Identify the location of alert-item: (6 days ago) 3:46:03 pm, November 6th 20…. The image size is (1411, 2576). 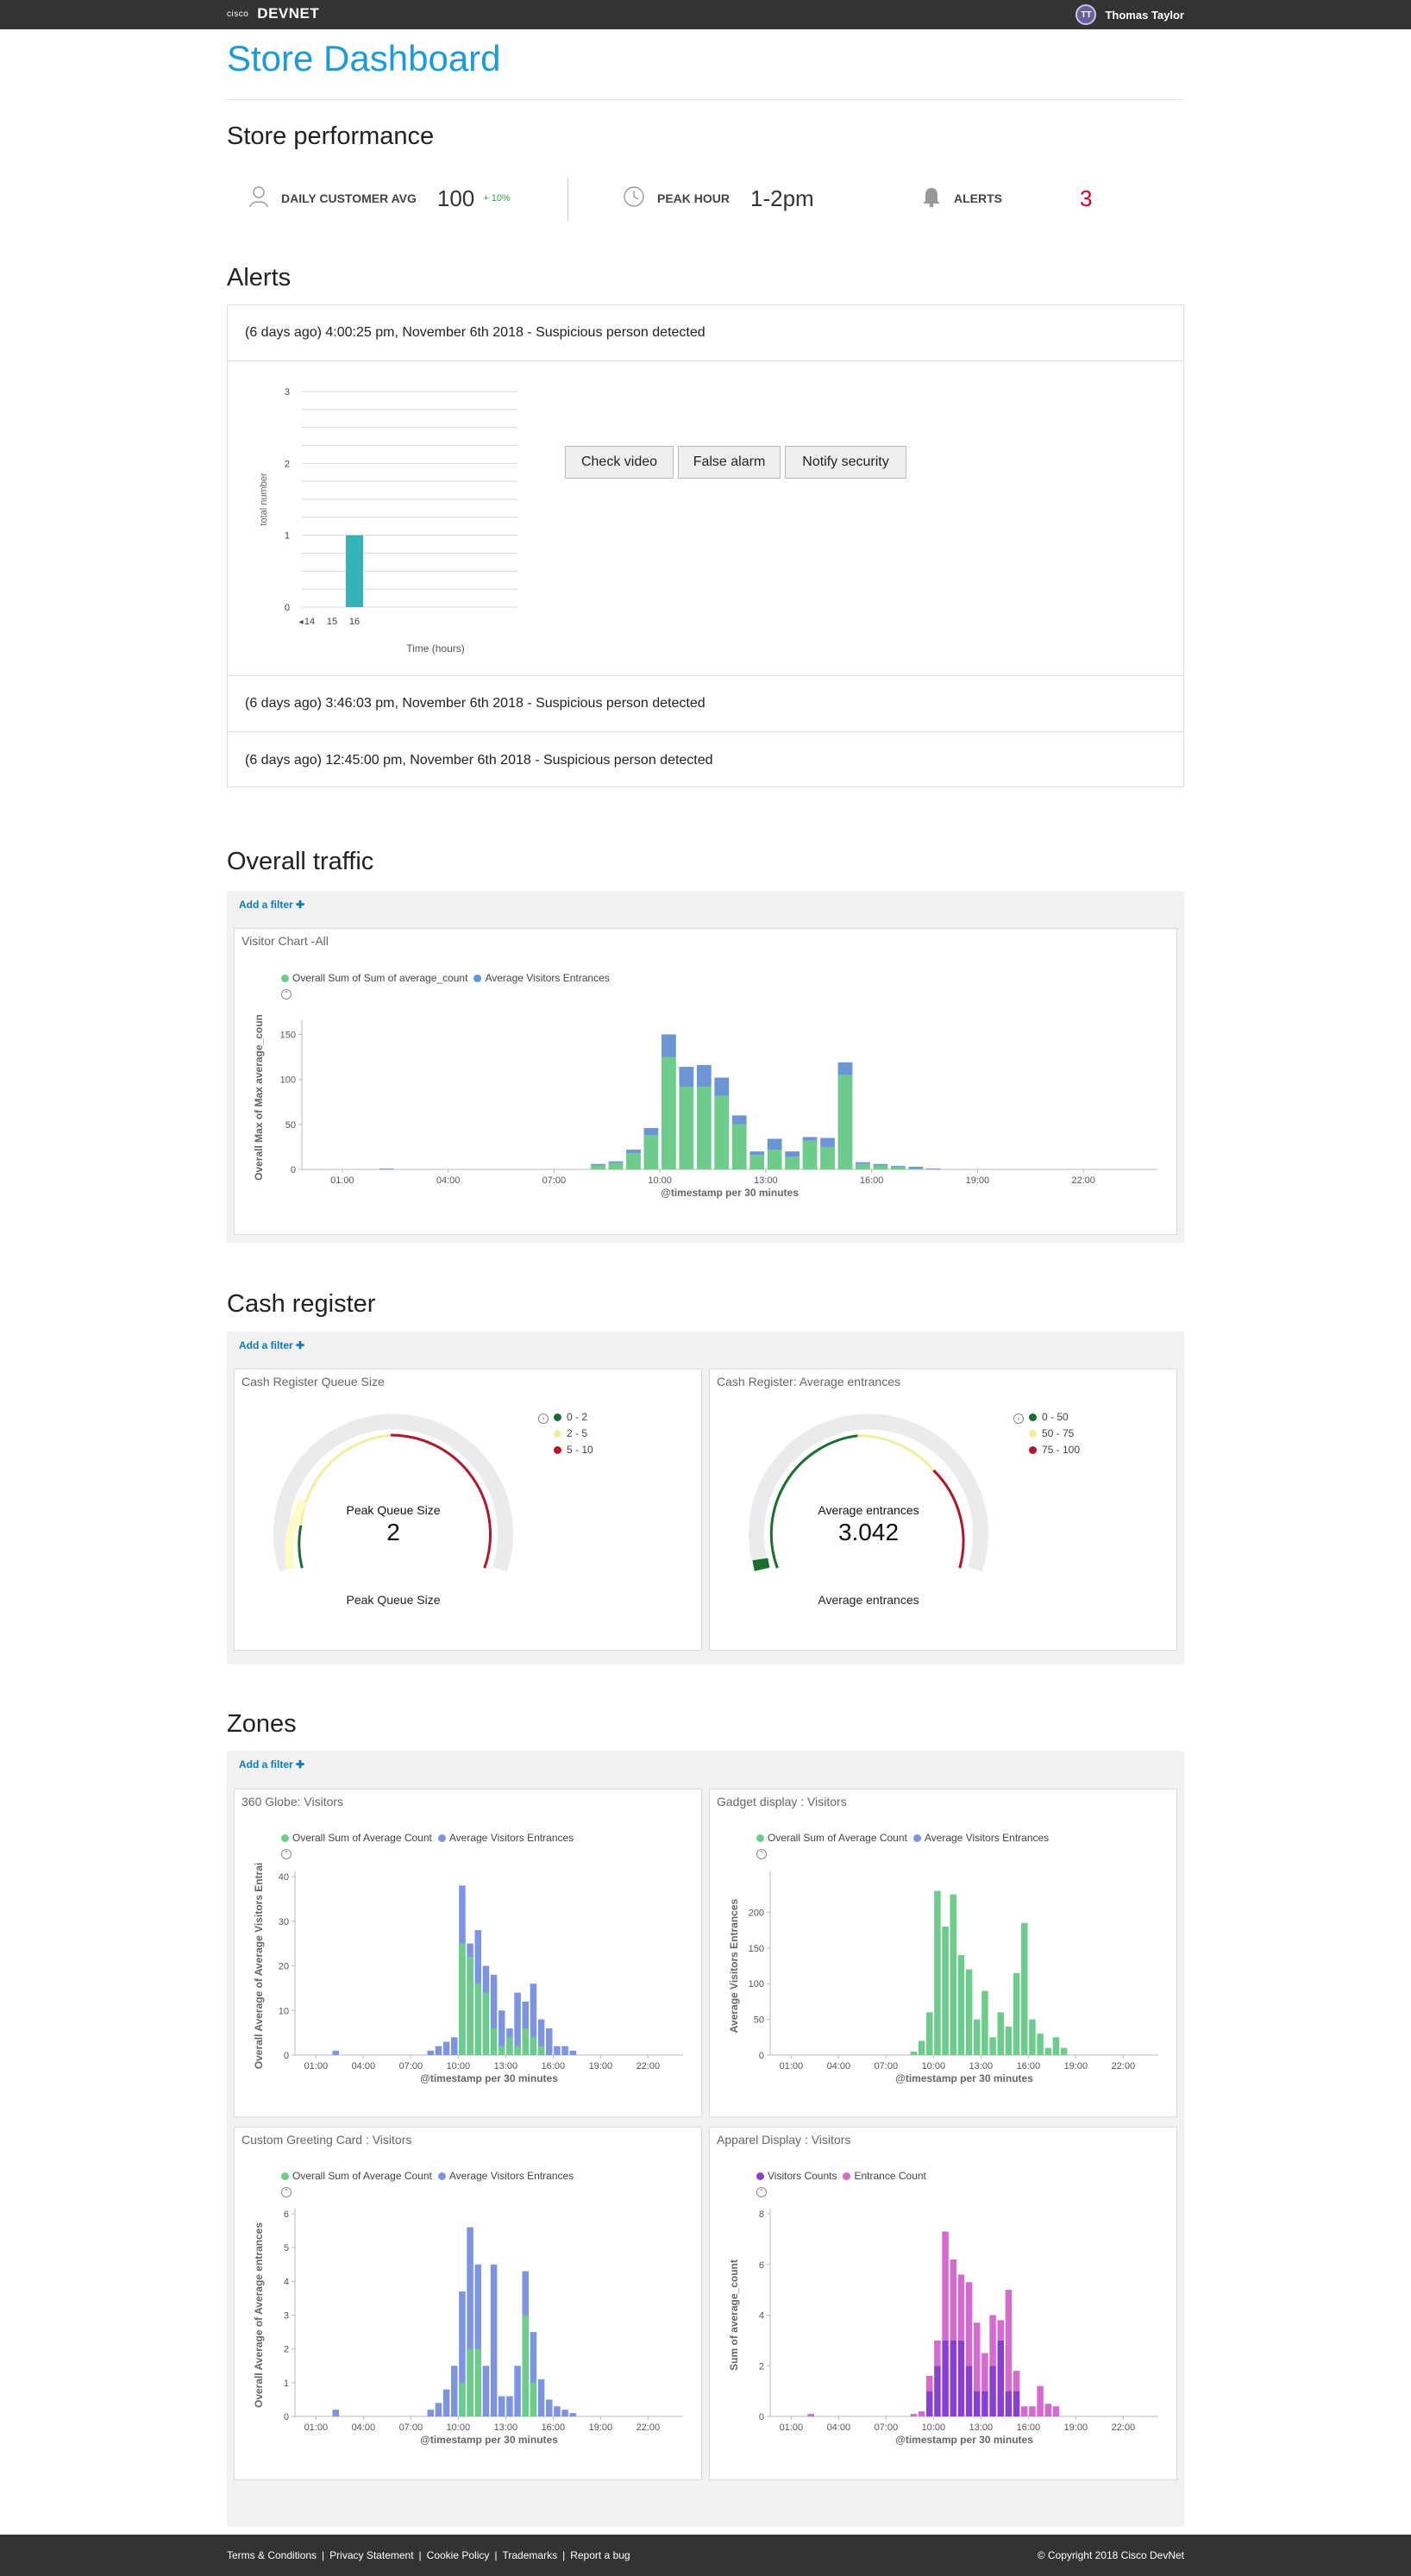
(706, 704).